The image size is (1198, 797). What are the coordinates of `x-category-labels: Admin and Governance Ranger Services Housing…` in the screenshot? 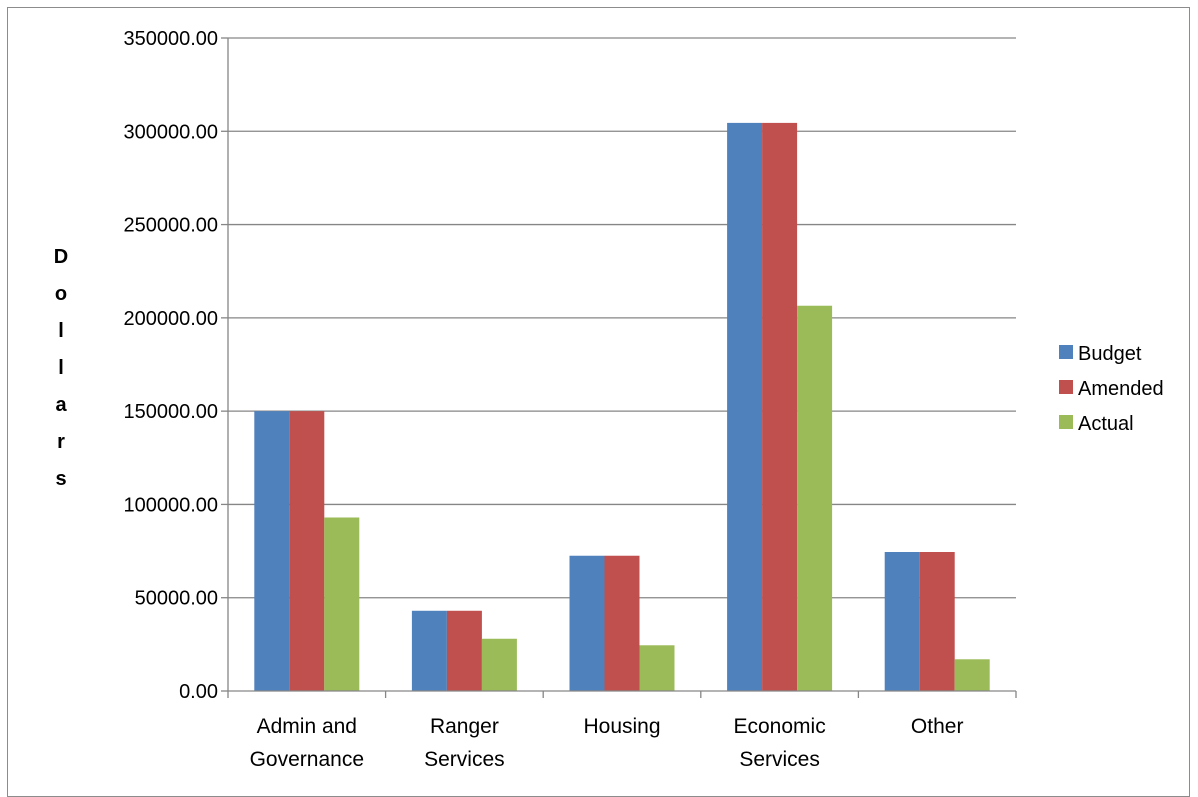 It's located at (607, 743).